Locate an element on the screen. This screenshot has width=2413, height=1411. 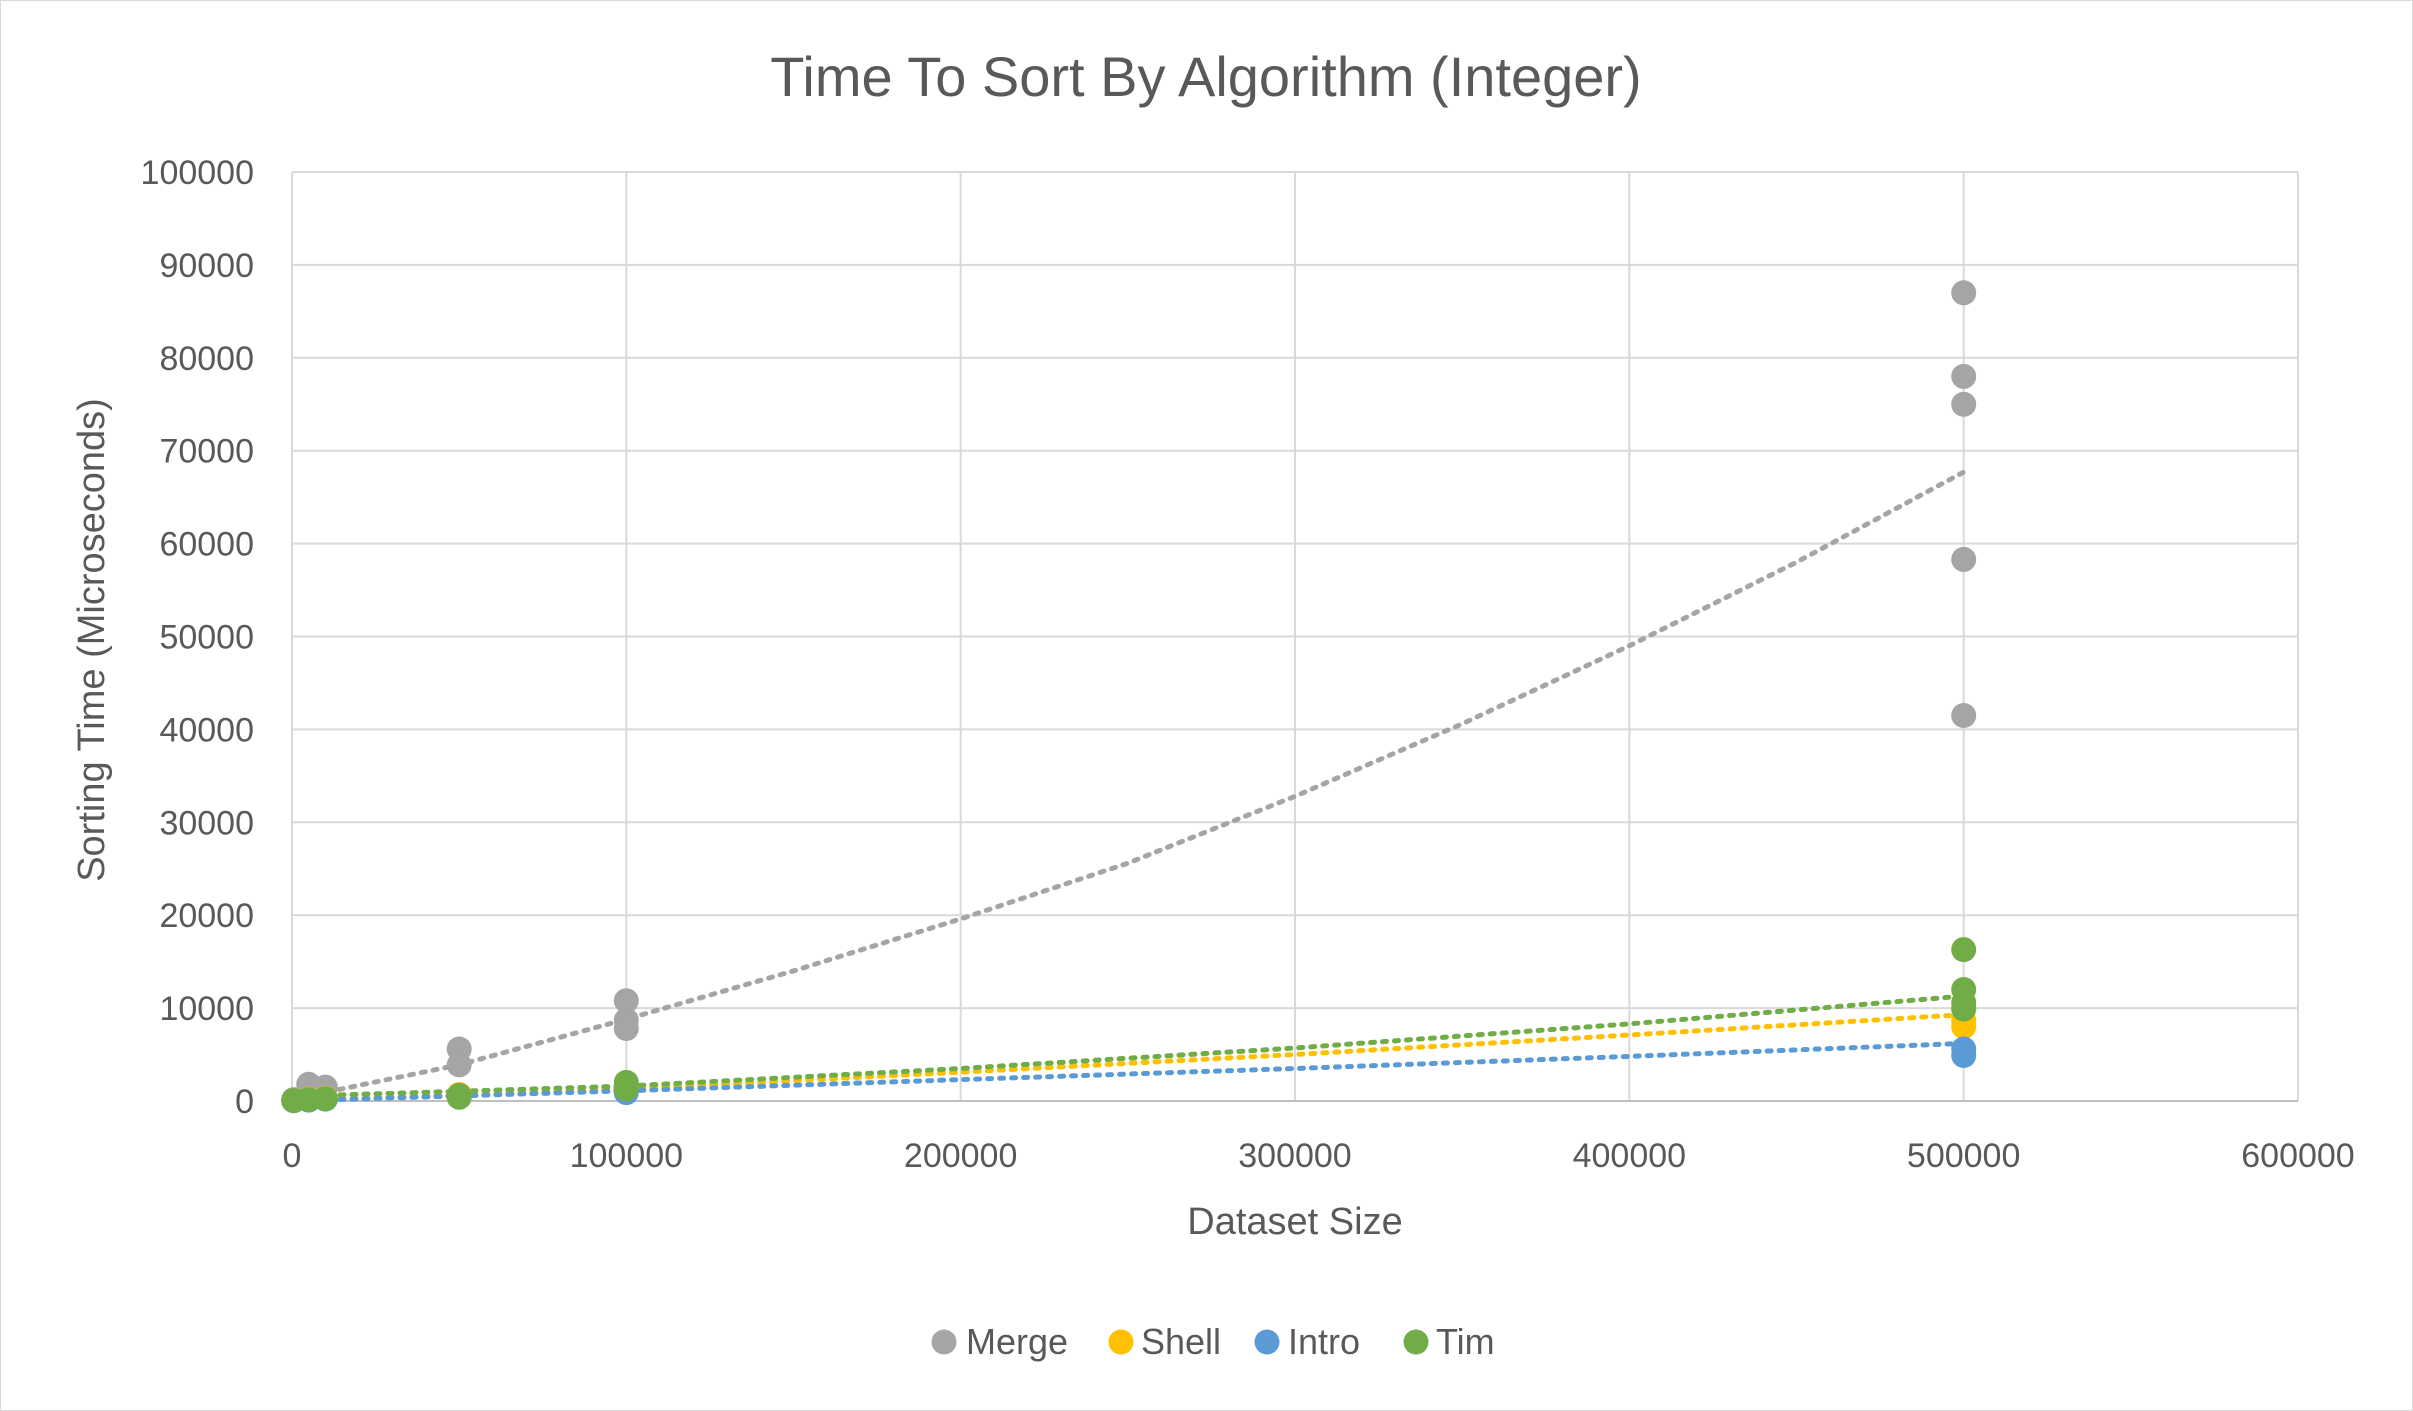
trendline-intro is located at coordinates (1128, 1072).